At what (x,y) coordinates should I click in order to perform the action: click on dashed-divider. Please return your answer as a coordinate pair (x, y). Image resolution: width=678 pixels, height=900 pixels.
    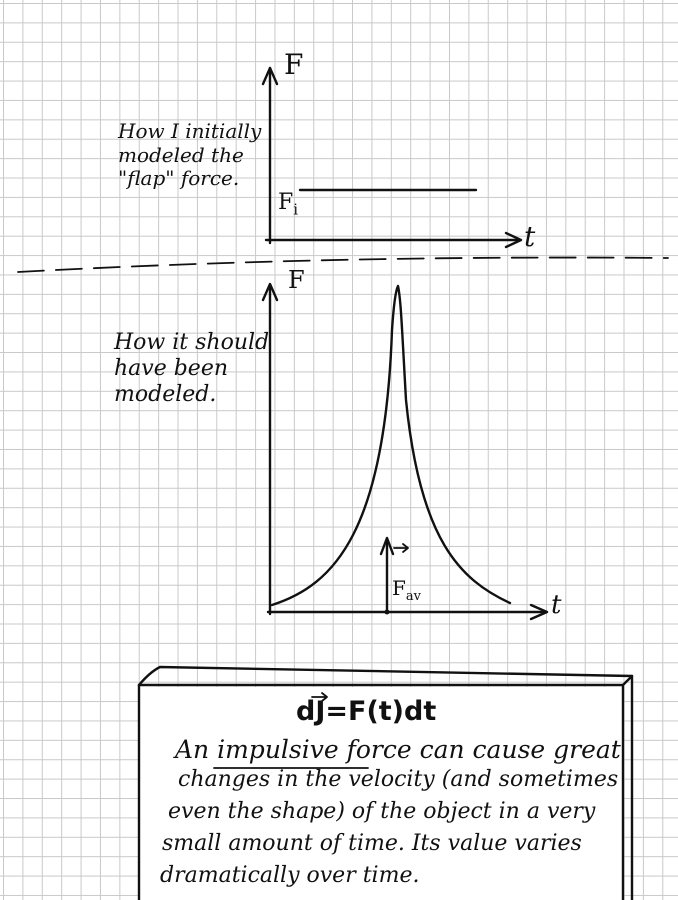
    Looking at the image, I should click on (343, 264).